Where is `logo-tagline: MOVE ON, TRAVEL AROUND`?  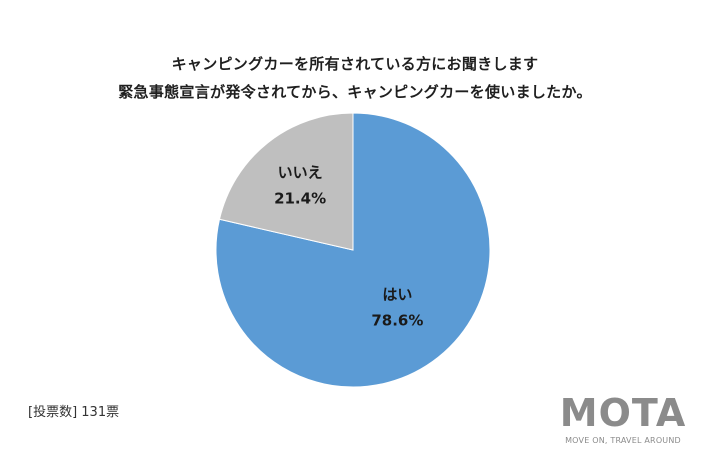 logo-tagline: MOVE ON, TRAVEL AROUND is located at coordinates (623, 440).